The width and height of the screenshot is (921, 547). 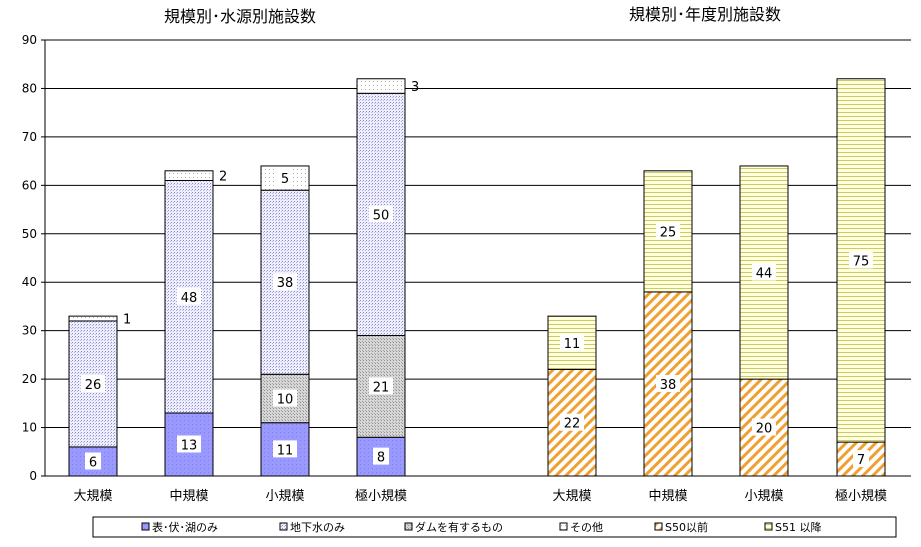 I want to click on legend-label: ダムを有するもの, so click(x=459, y=527).